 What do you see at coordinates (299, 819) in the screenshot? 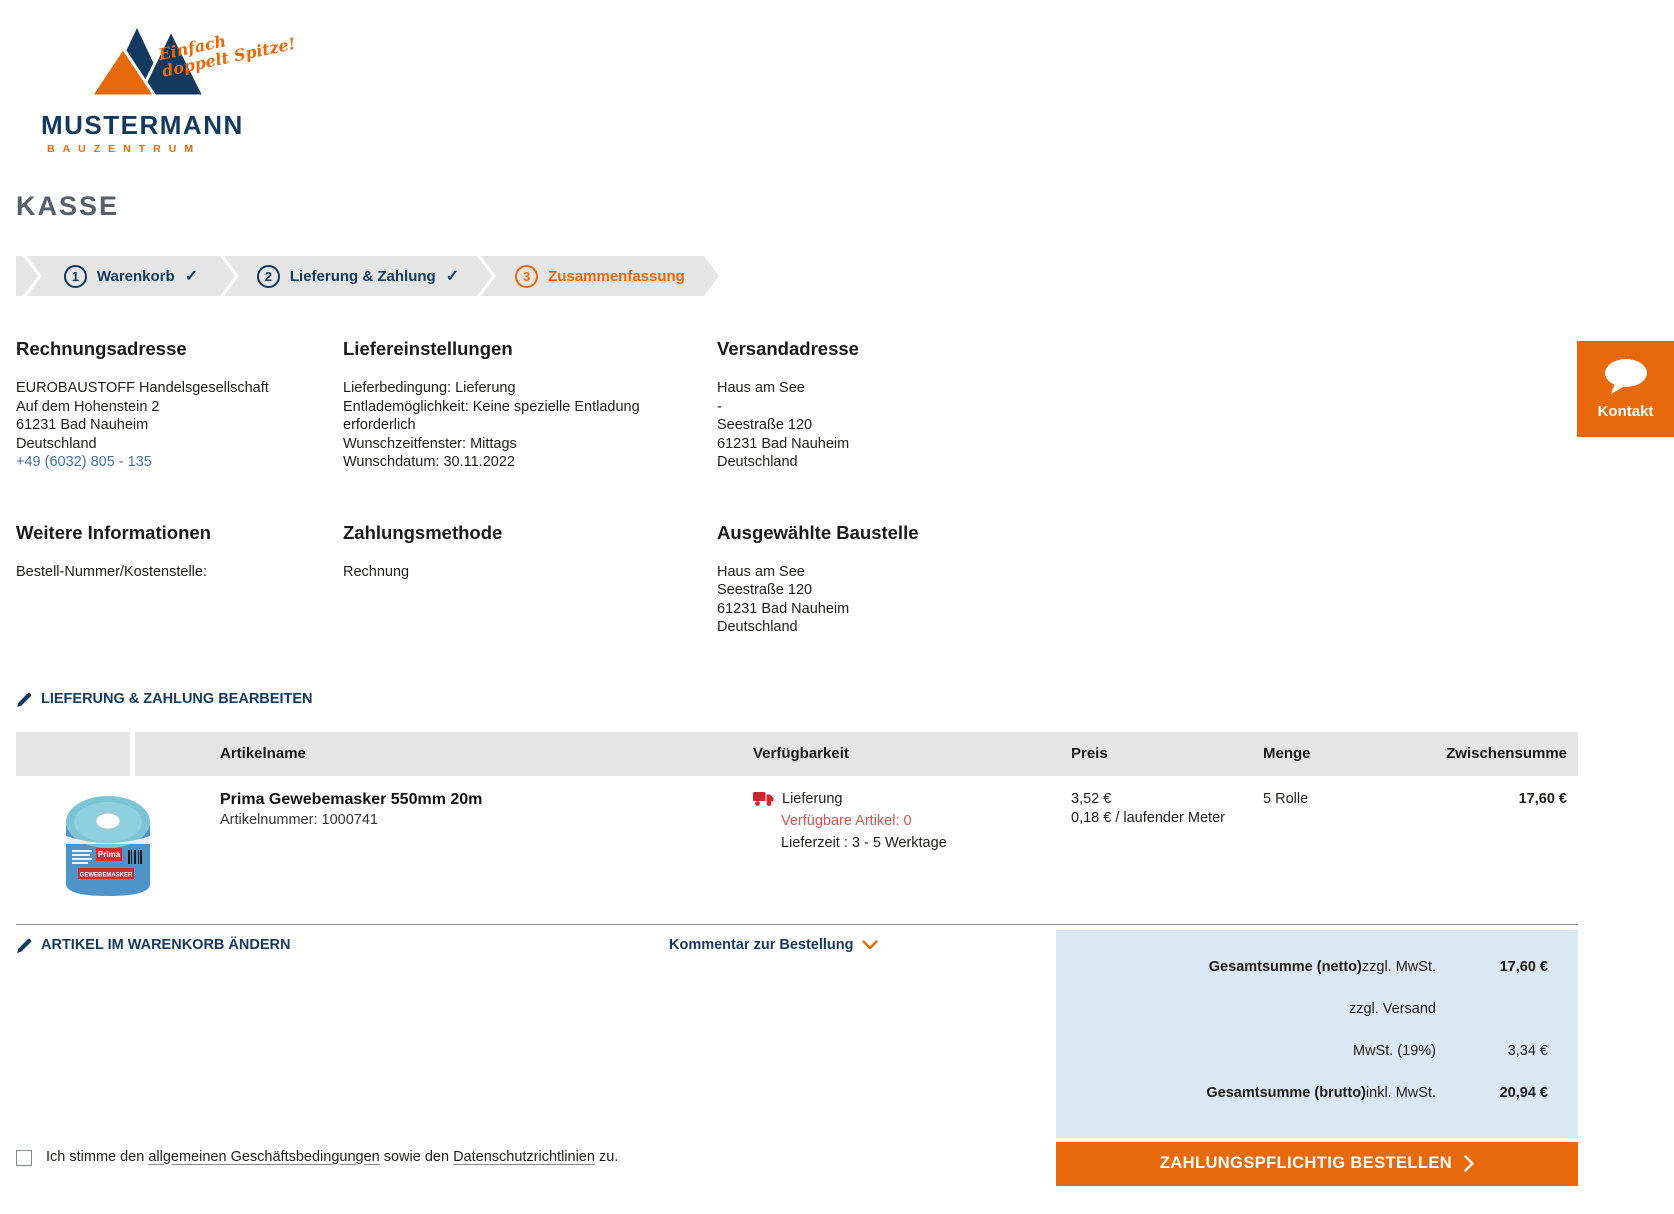
I see `product-article-number: Artikelnummer: 1000741` at bounding box center [299, 819].